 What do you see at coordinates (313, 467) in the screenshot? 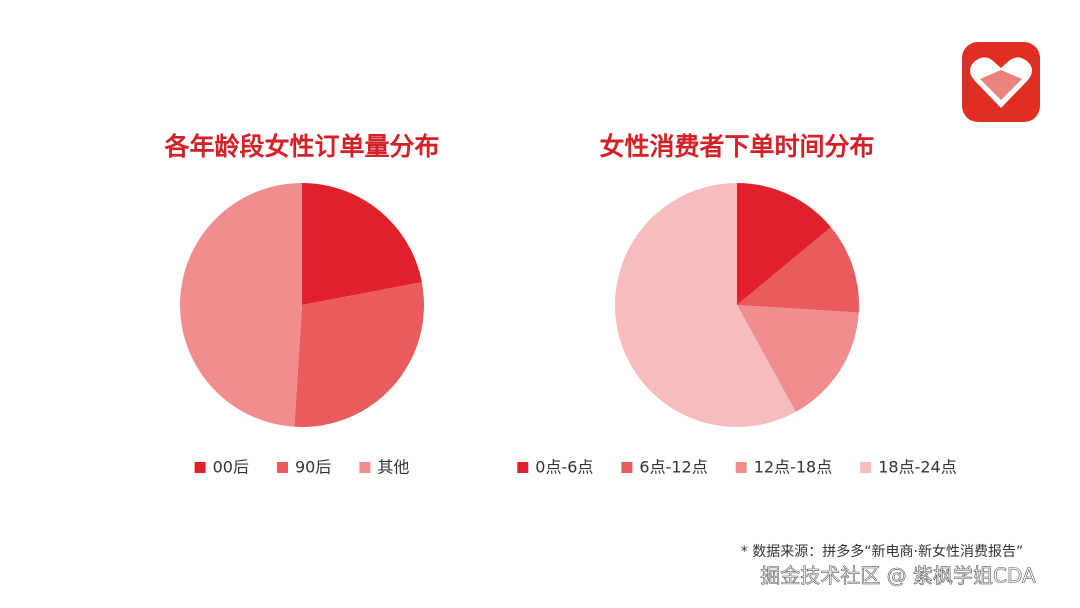
I see `legend-label: 90后` at bounding box center [313, 467].